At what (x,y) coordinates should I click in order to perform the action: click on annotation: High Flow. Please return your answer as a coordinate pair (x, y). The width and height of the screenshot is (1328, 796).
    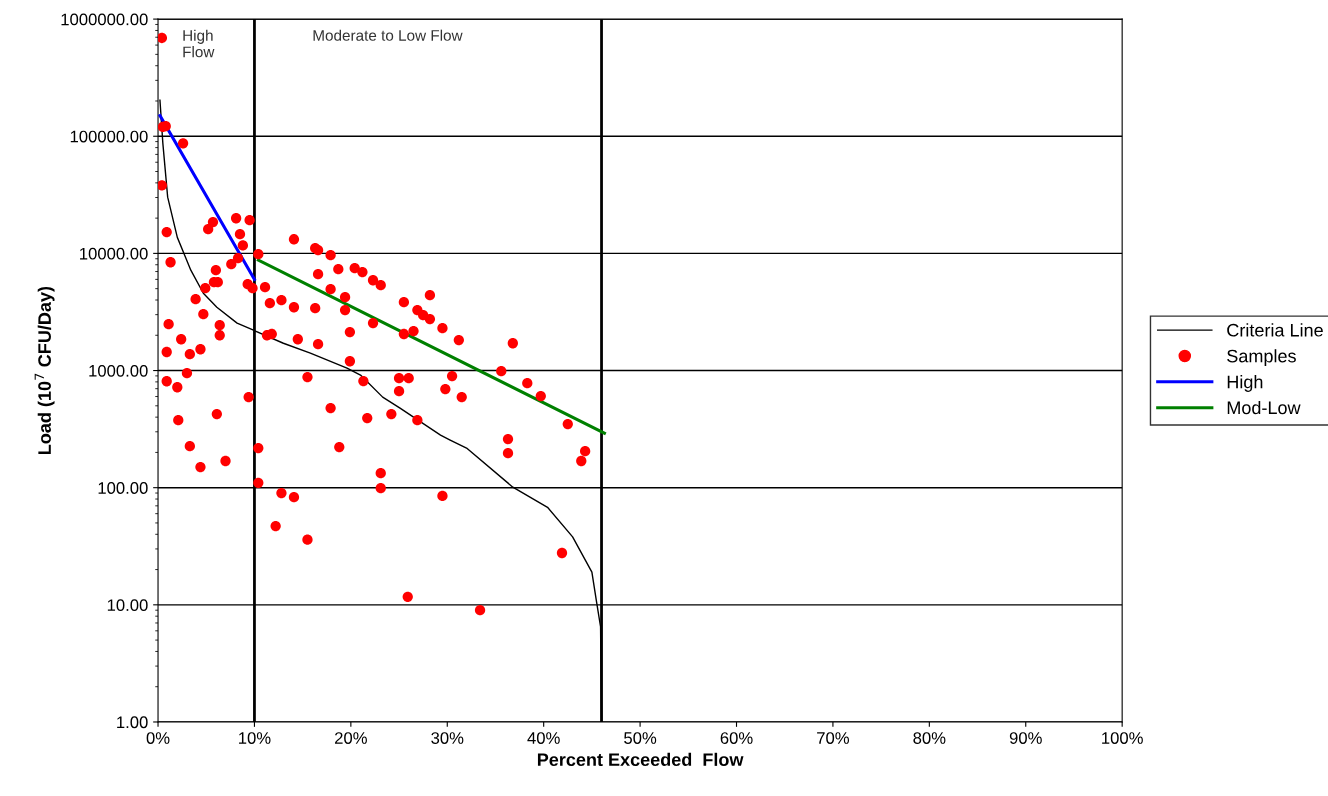
    Looking at the image, I should click on (199, 43).